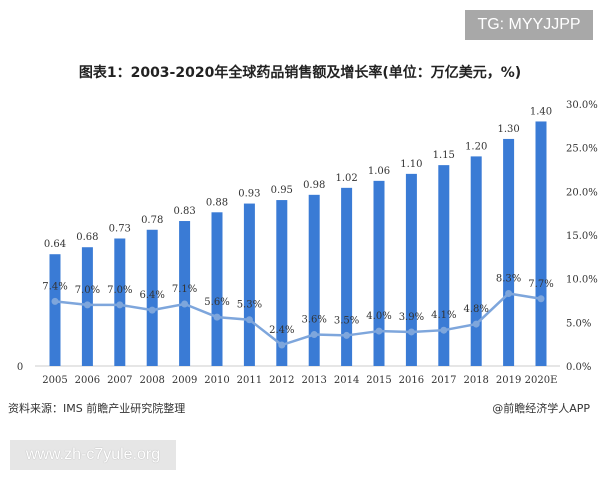  What do you see at coordinates (20, 367) in the screenshot?
I see `left-tick-label: 0` at bounding box center [20, 367].